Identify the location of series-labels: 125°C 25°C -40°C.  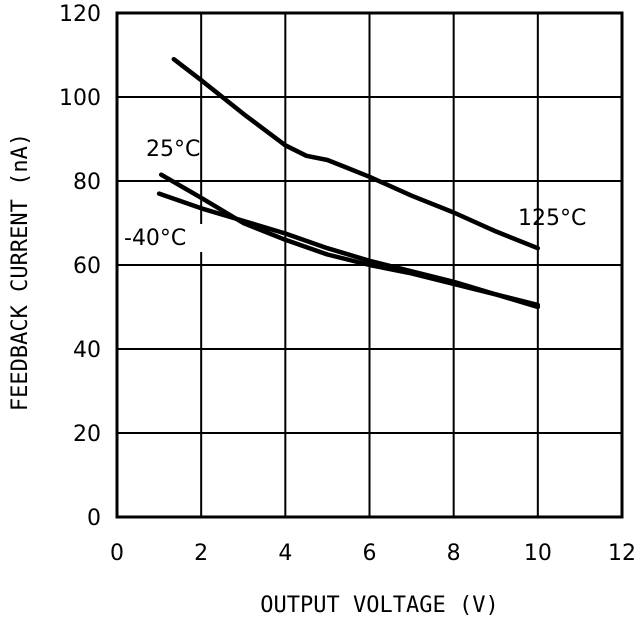
(353, 194).